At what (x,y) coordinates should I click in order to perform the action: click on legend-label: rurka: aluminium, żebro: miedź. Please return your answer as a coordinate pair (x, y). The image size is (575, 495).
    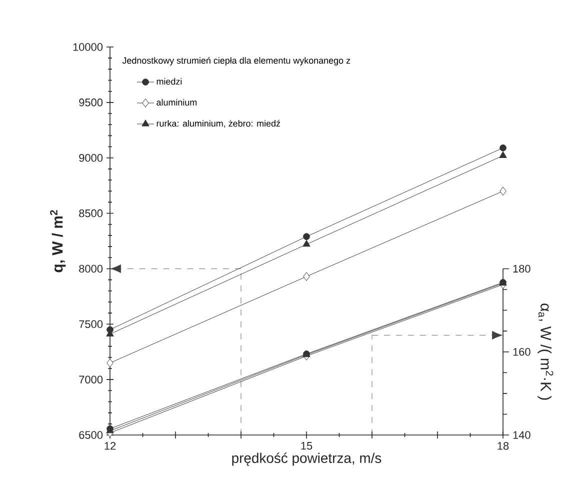
    Looking at the image, I should click on (218, 124).